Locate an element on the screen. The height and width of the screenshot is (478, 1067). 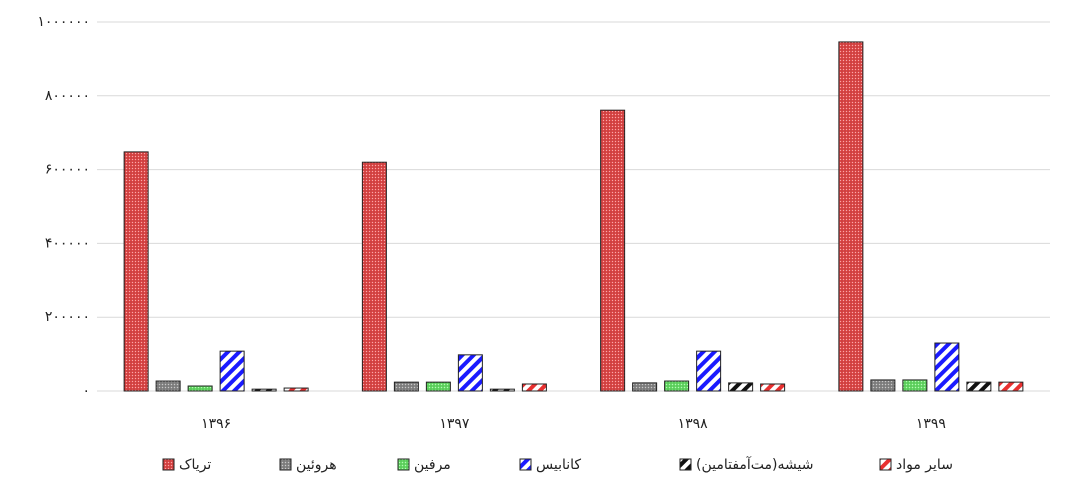
y-tick-label: ۶۰۰۰۰۰ is located at coordinates (67, 170).